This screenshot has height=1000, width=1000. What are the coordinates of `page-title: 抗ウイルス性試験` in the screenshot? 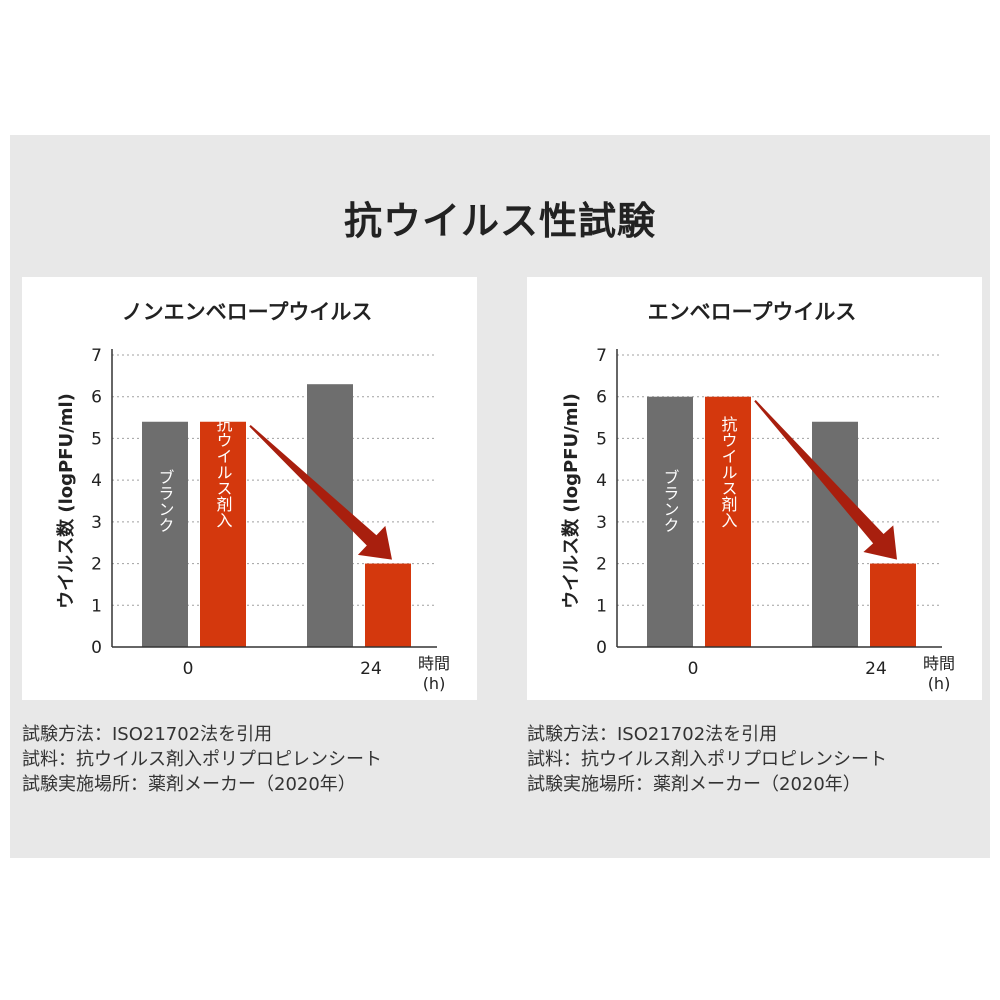 It's located at (499, 221).